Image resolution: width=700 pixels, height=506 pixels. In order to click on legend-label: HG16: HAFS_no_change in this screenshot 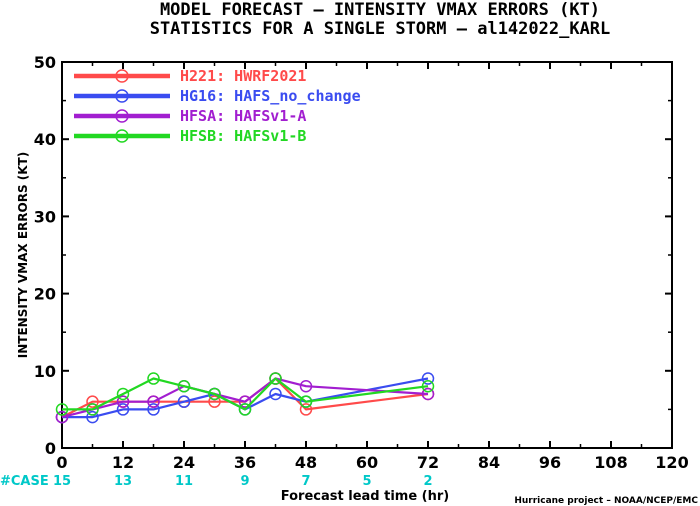, I will do `click(270, 96)`.